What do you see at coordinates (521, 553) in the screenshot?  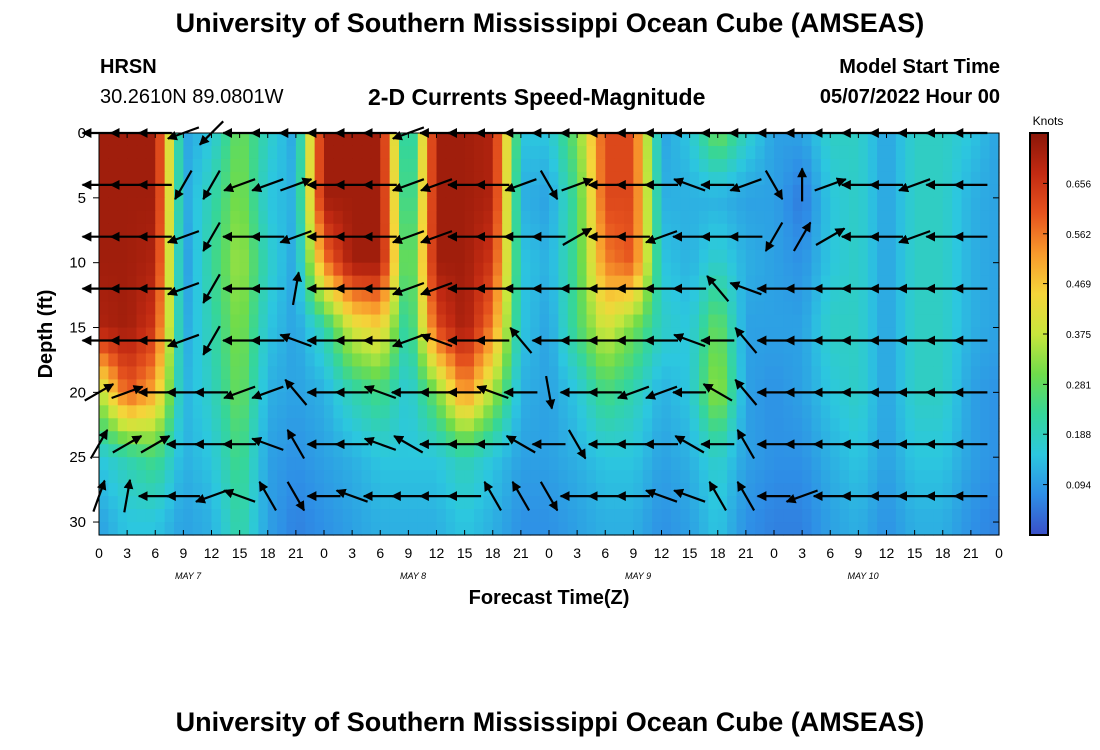 I see `x-tick-label: 21` at bounding box center [521, 553].